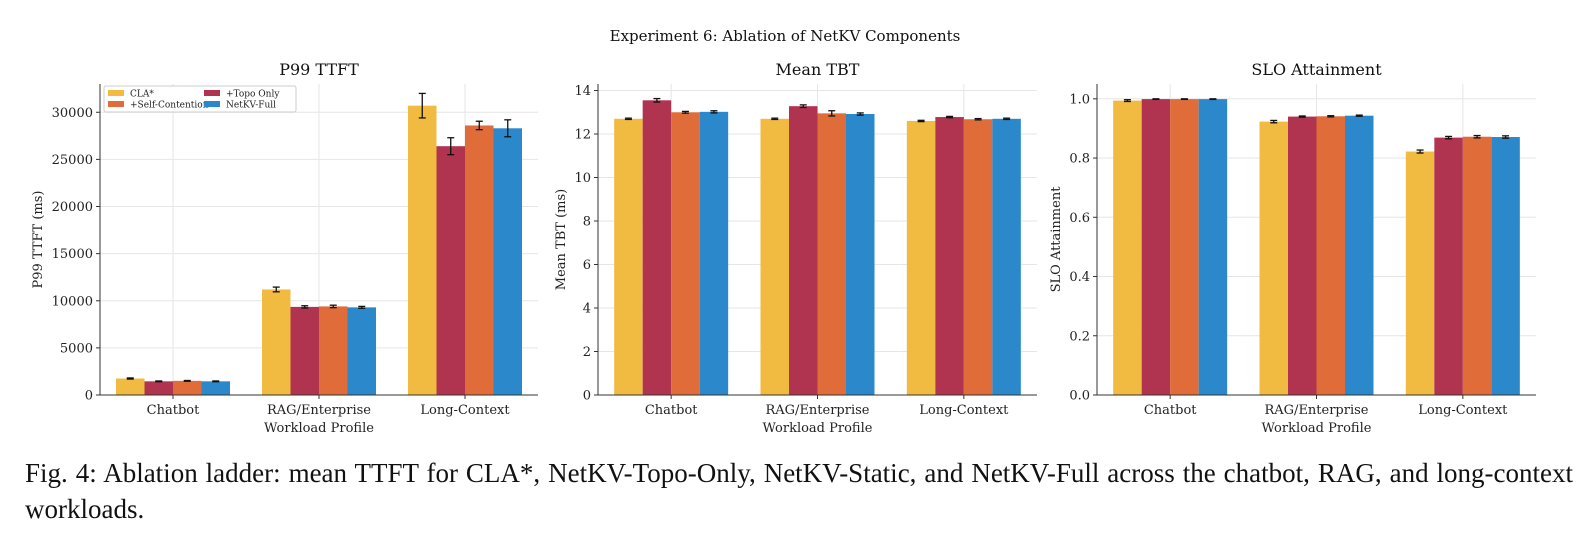 Image resolution: width=1594 pixels, height=560 pixels. What do you see at coordinates (72, 301) in the screenshot?
I see `y-tick-label: 10000` at bounding box center [72, 301].